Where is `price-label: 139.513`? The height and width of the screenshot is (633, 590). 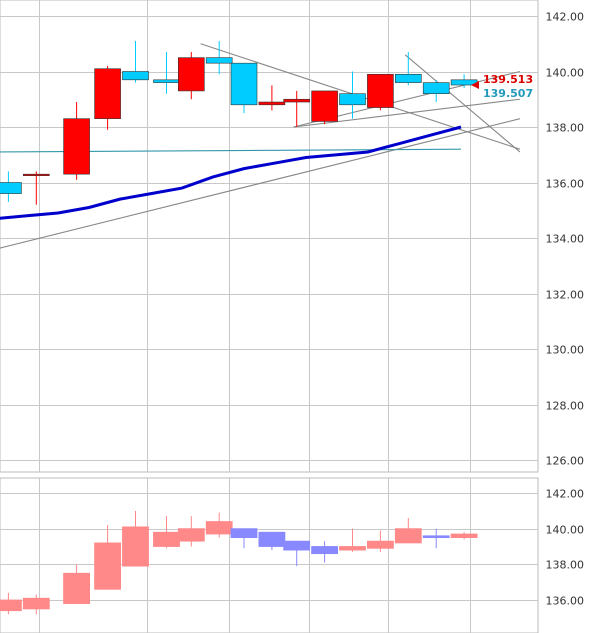 price-label: 139.513 is located at coordinates (508, 79).